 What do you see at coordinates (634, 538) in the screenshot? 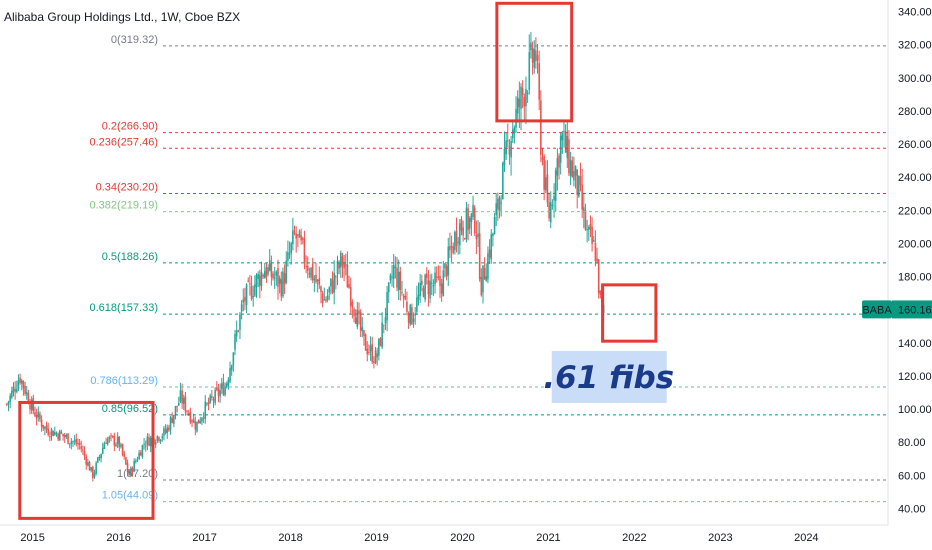
I see `x-tick-label: 2022` at bounding box center [634, 538].